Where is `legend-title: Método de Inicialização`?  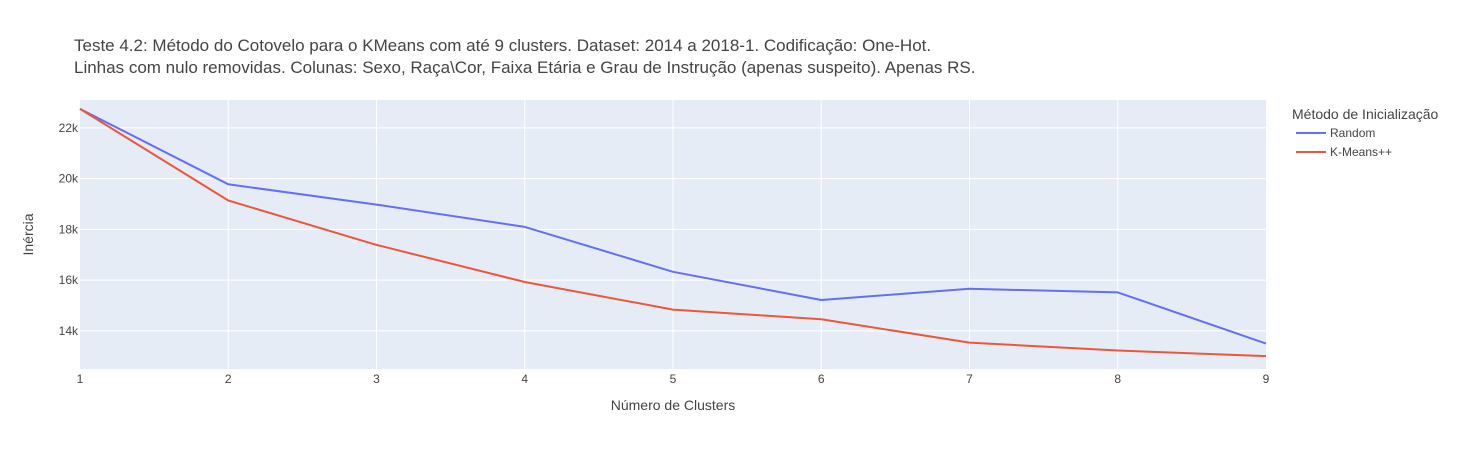
legend-title: Método de Inicialização is located at coordinates (1365, 114).